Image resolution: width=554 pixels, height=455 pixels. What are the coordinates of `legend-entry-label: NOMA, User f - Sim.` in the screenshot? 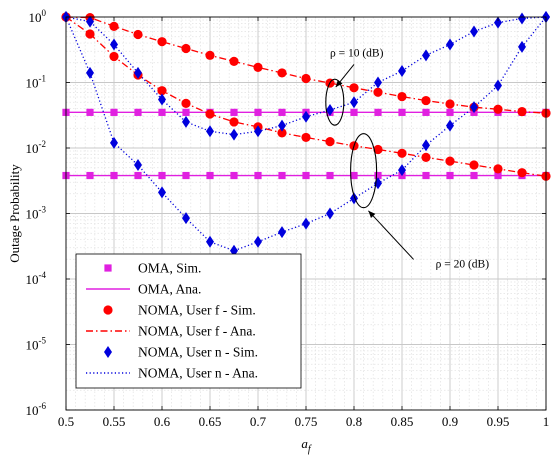 It's located at (197, 310).